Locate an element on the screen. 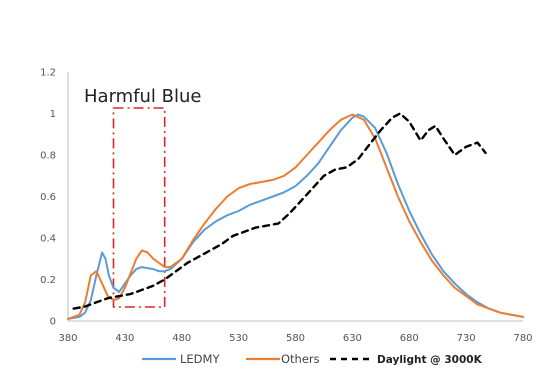 Image resolution: width=541 pixels, height=373 pixels. y-tick-label: 0.6 is located at coordinates (48, 197).